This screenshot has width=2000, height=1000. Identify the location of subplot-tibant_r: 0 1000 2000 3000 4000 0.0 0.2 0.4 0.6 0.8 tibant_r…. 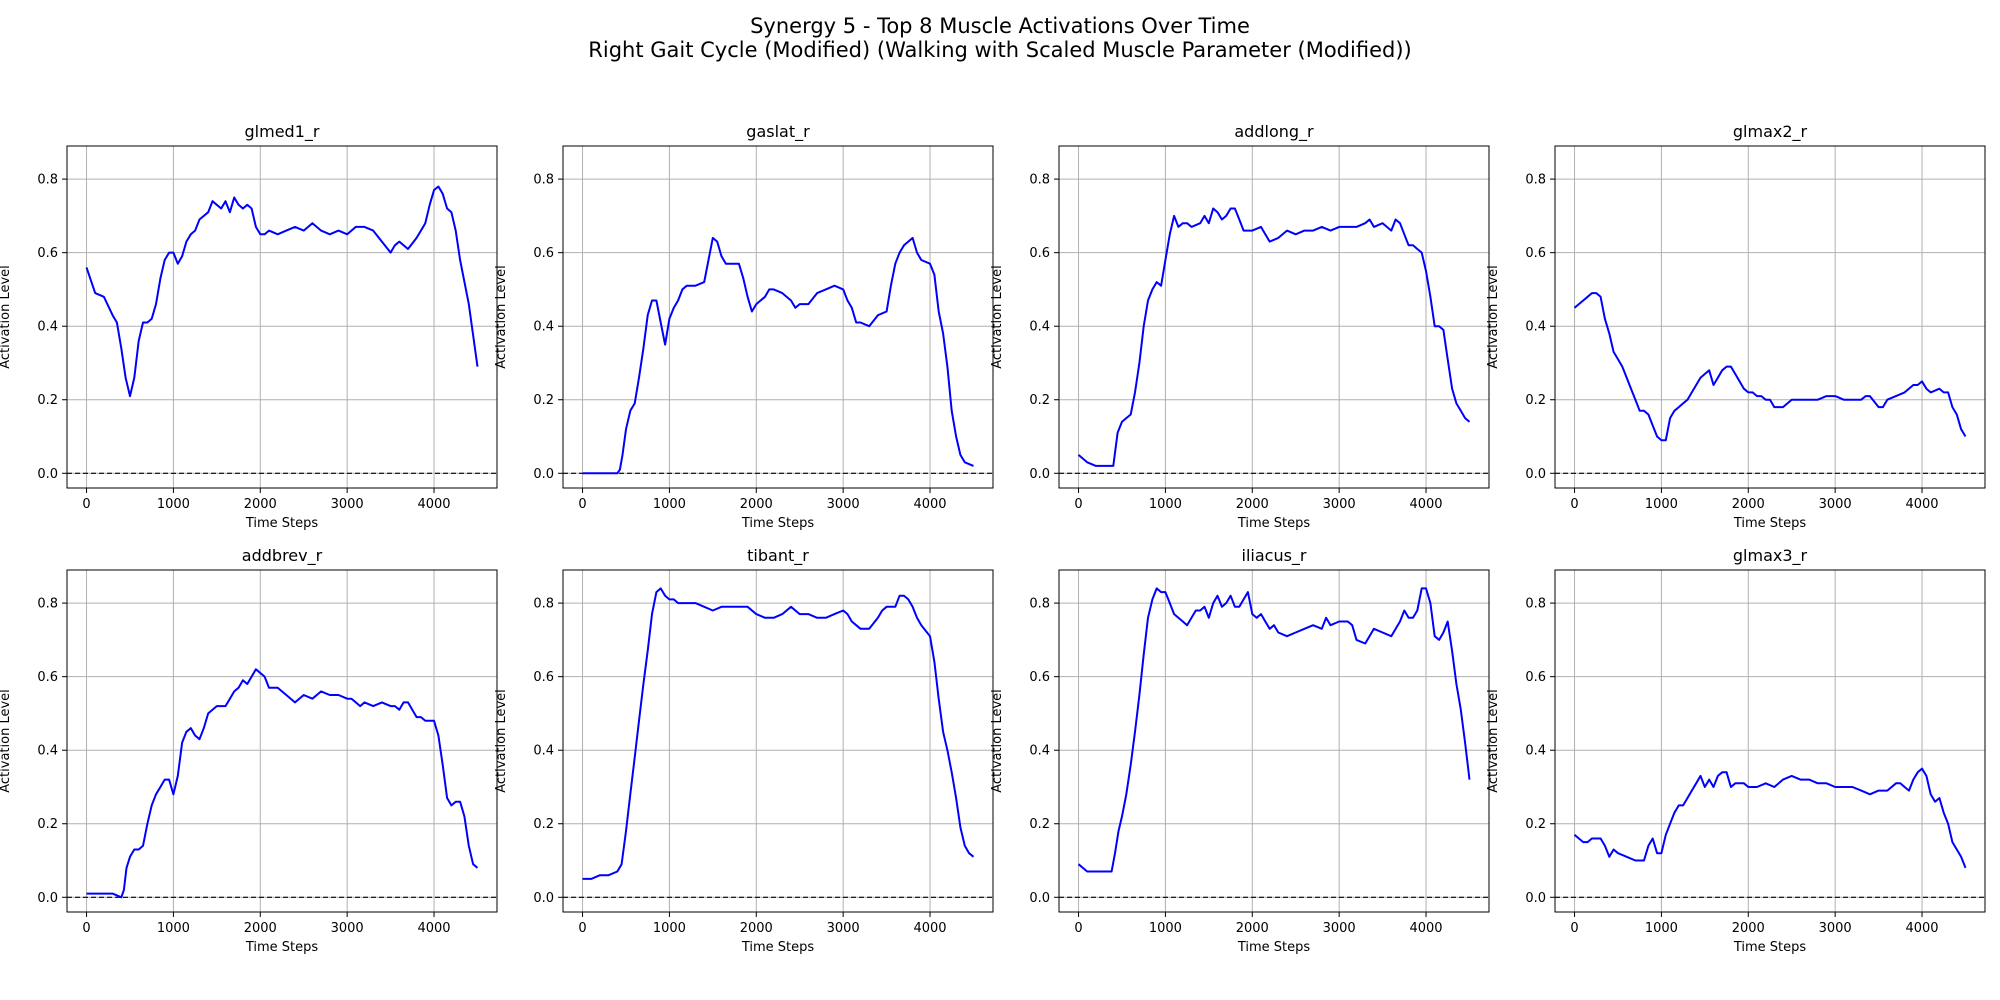
(744, 750).